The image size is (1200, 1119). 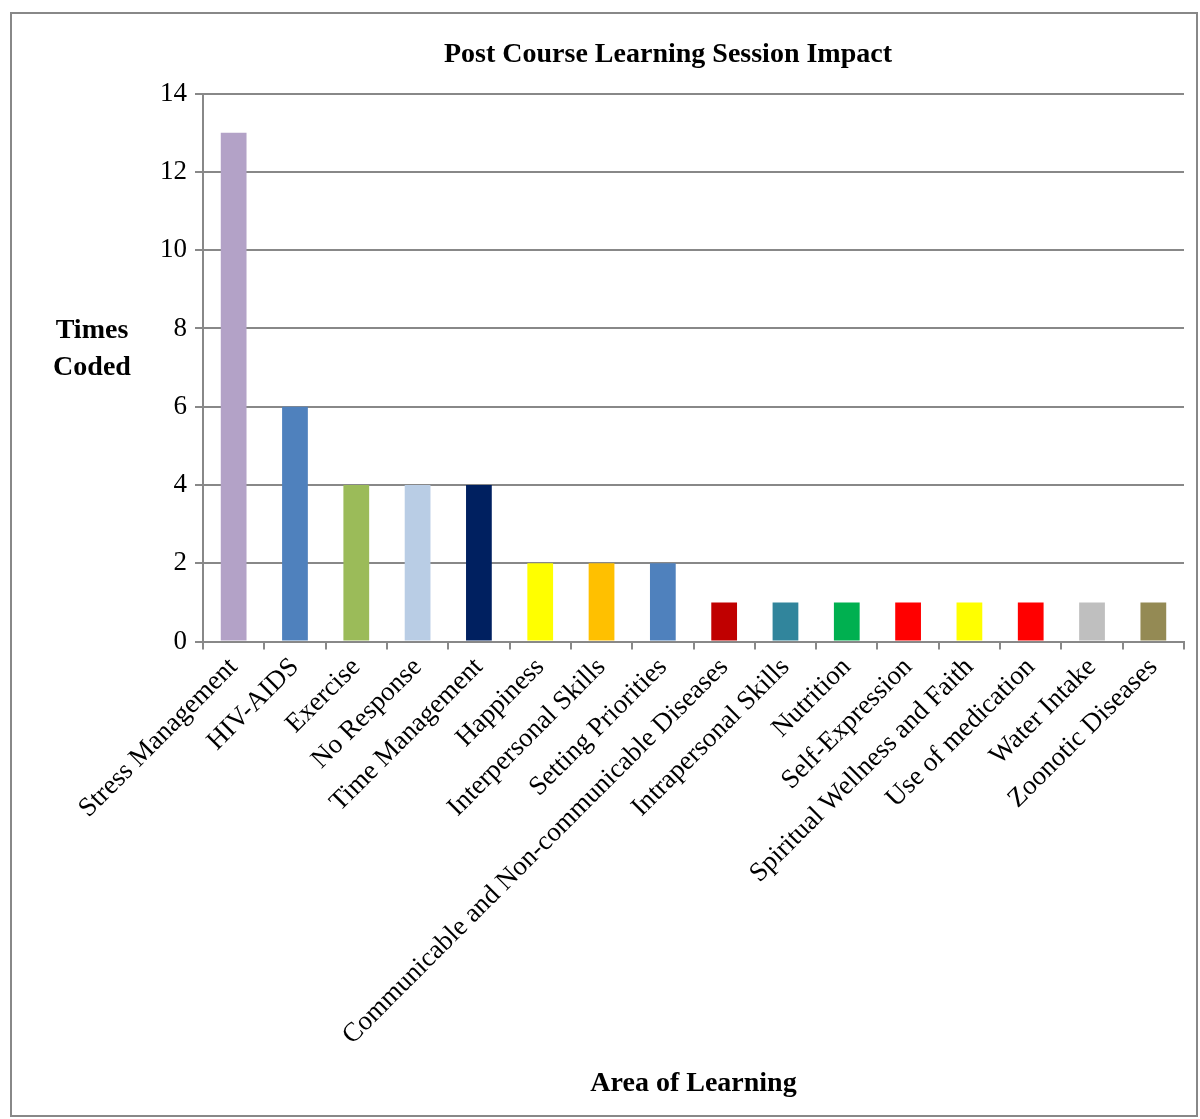 I want to click on y-tick-label: 8, so click(x=180, y=326).